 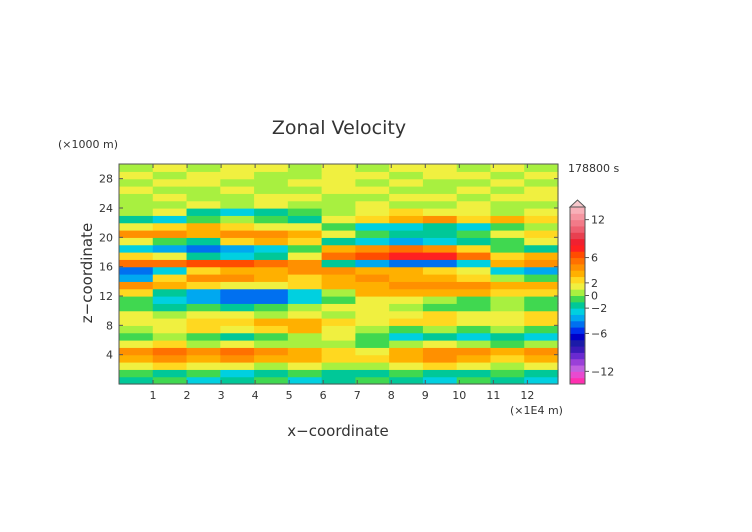 I want to click on y-tick-label: 28, so click(x=106, y=179).